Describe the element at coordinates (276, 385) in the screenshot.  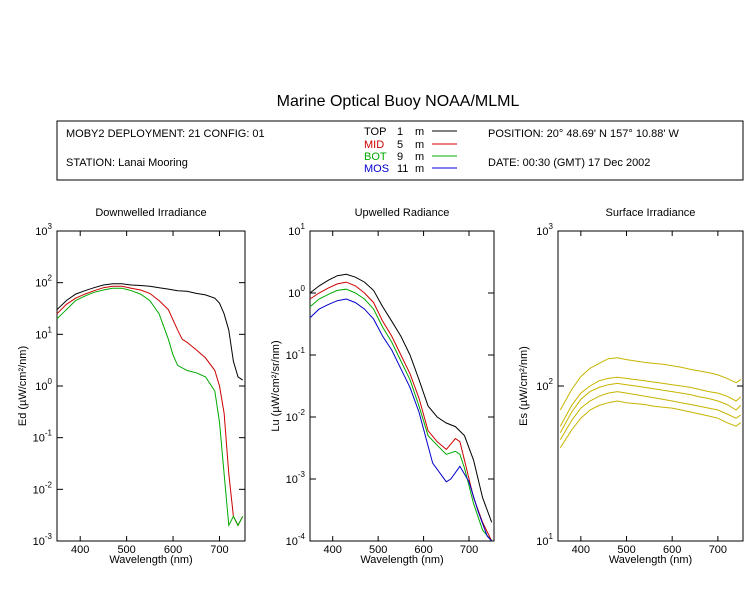
I see `y-axis-label: Lu (µW/cm²/sr/nm)` at that location.